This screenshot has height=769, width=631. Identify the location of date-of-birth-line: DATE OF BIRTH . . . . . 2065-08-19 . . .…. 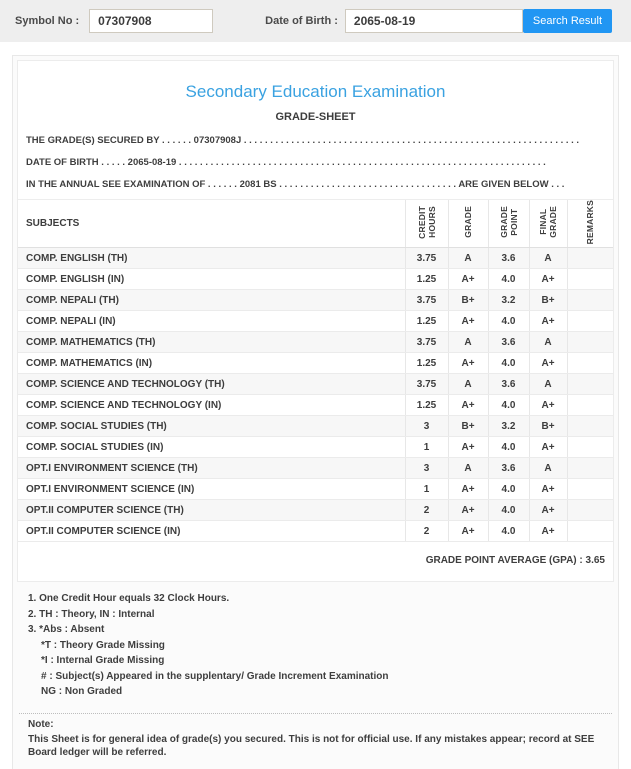
(286, 162).